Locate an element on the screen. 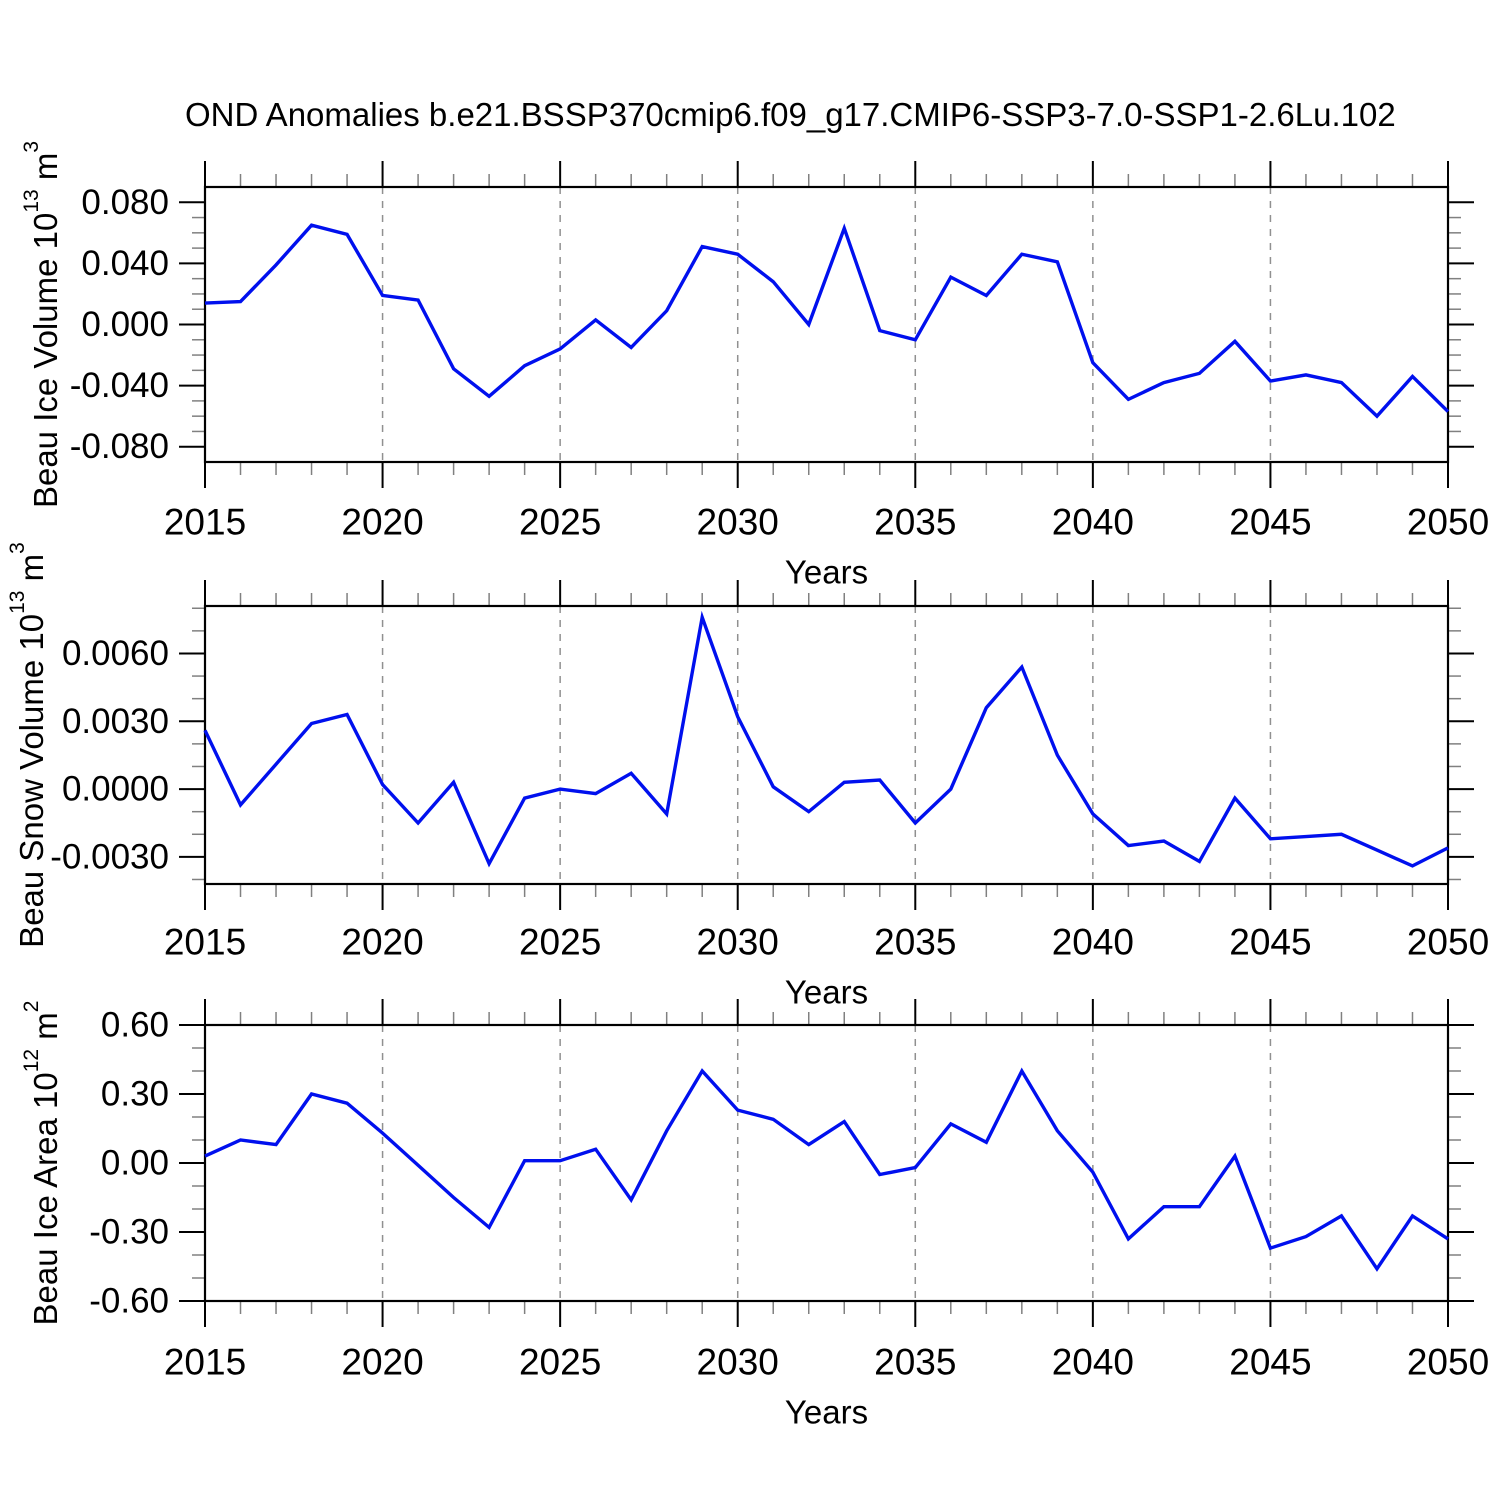  y-tick-label: 0.30 is located at coordinates (135, 1094).